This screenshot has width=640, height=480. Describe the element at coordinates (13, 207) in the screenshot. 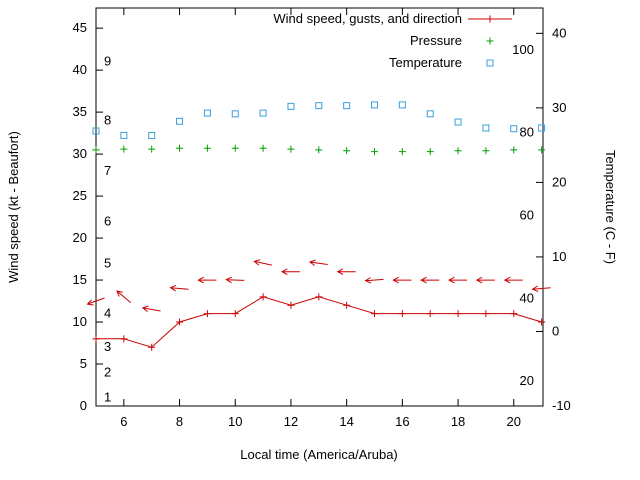

I see `left-y-axis-label: Wind speed (kt - Beaufort)` at that location.